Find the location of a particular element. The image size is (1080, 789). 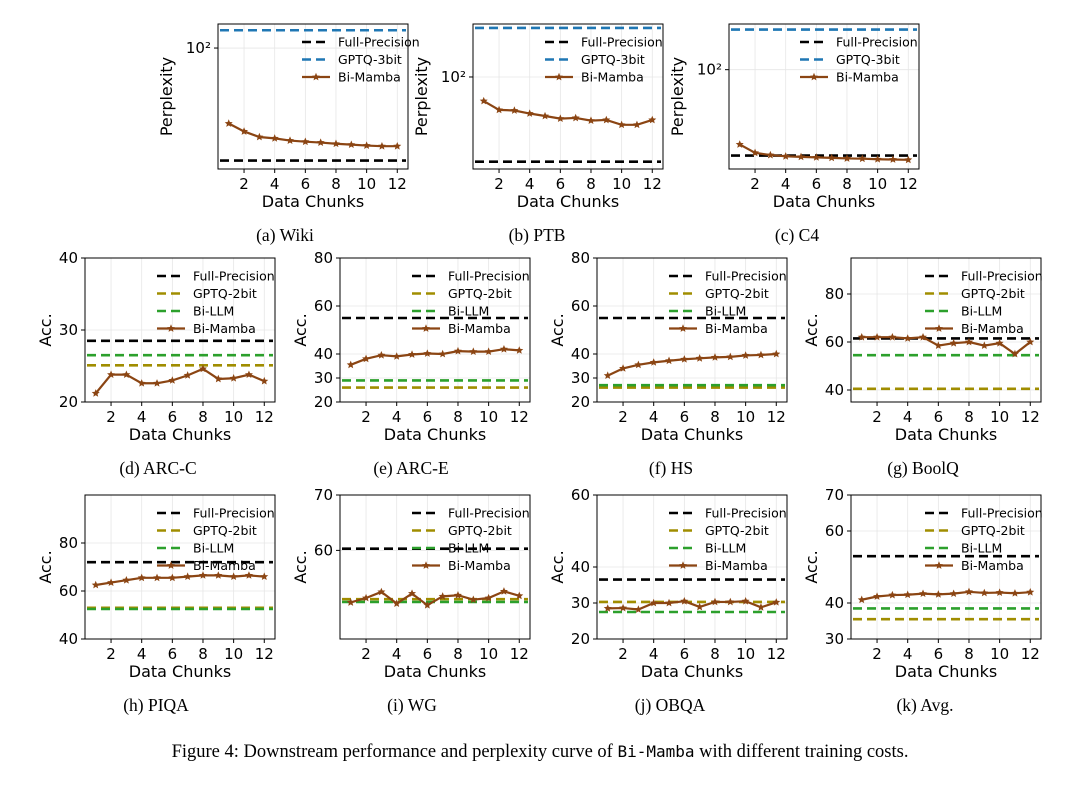

y-tick-label: 30 is located at coordinates (68, 330).